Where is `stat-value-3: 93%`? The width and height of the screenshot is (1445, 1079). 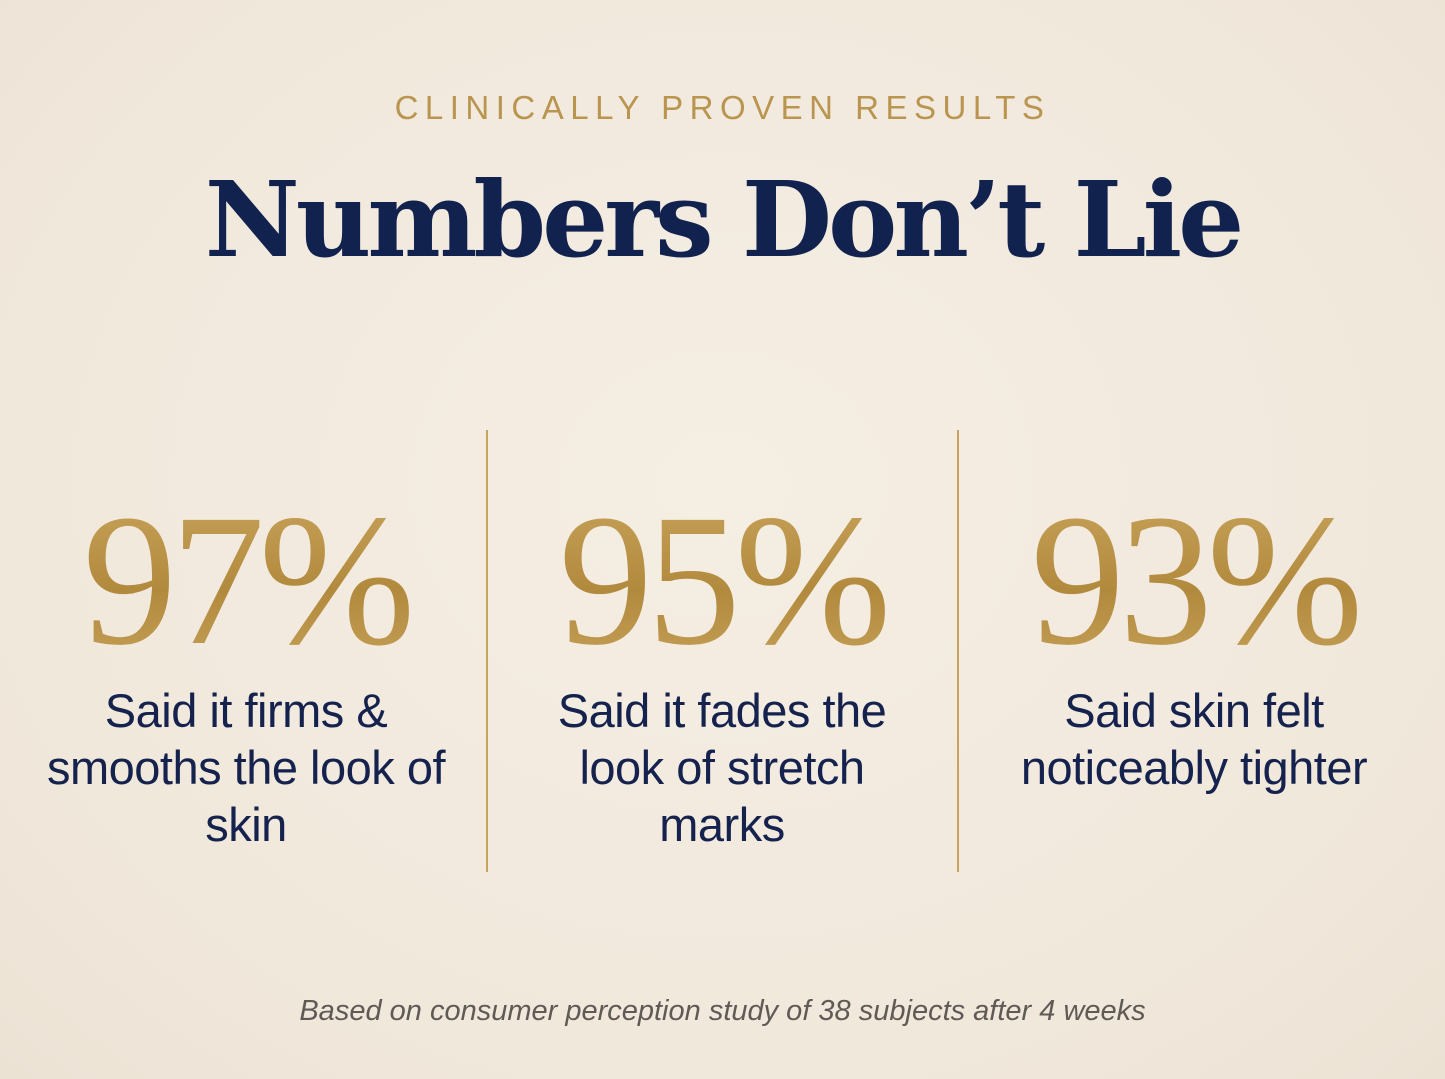 stat-value-3: 93% is located at coordinates (1194, 580).